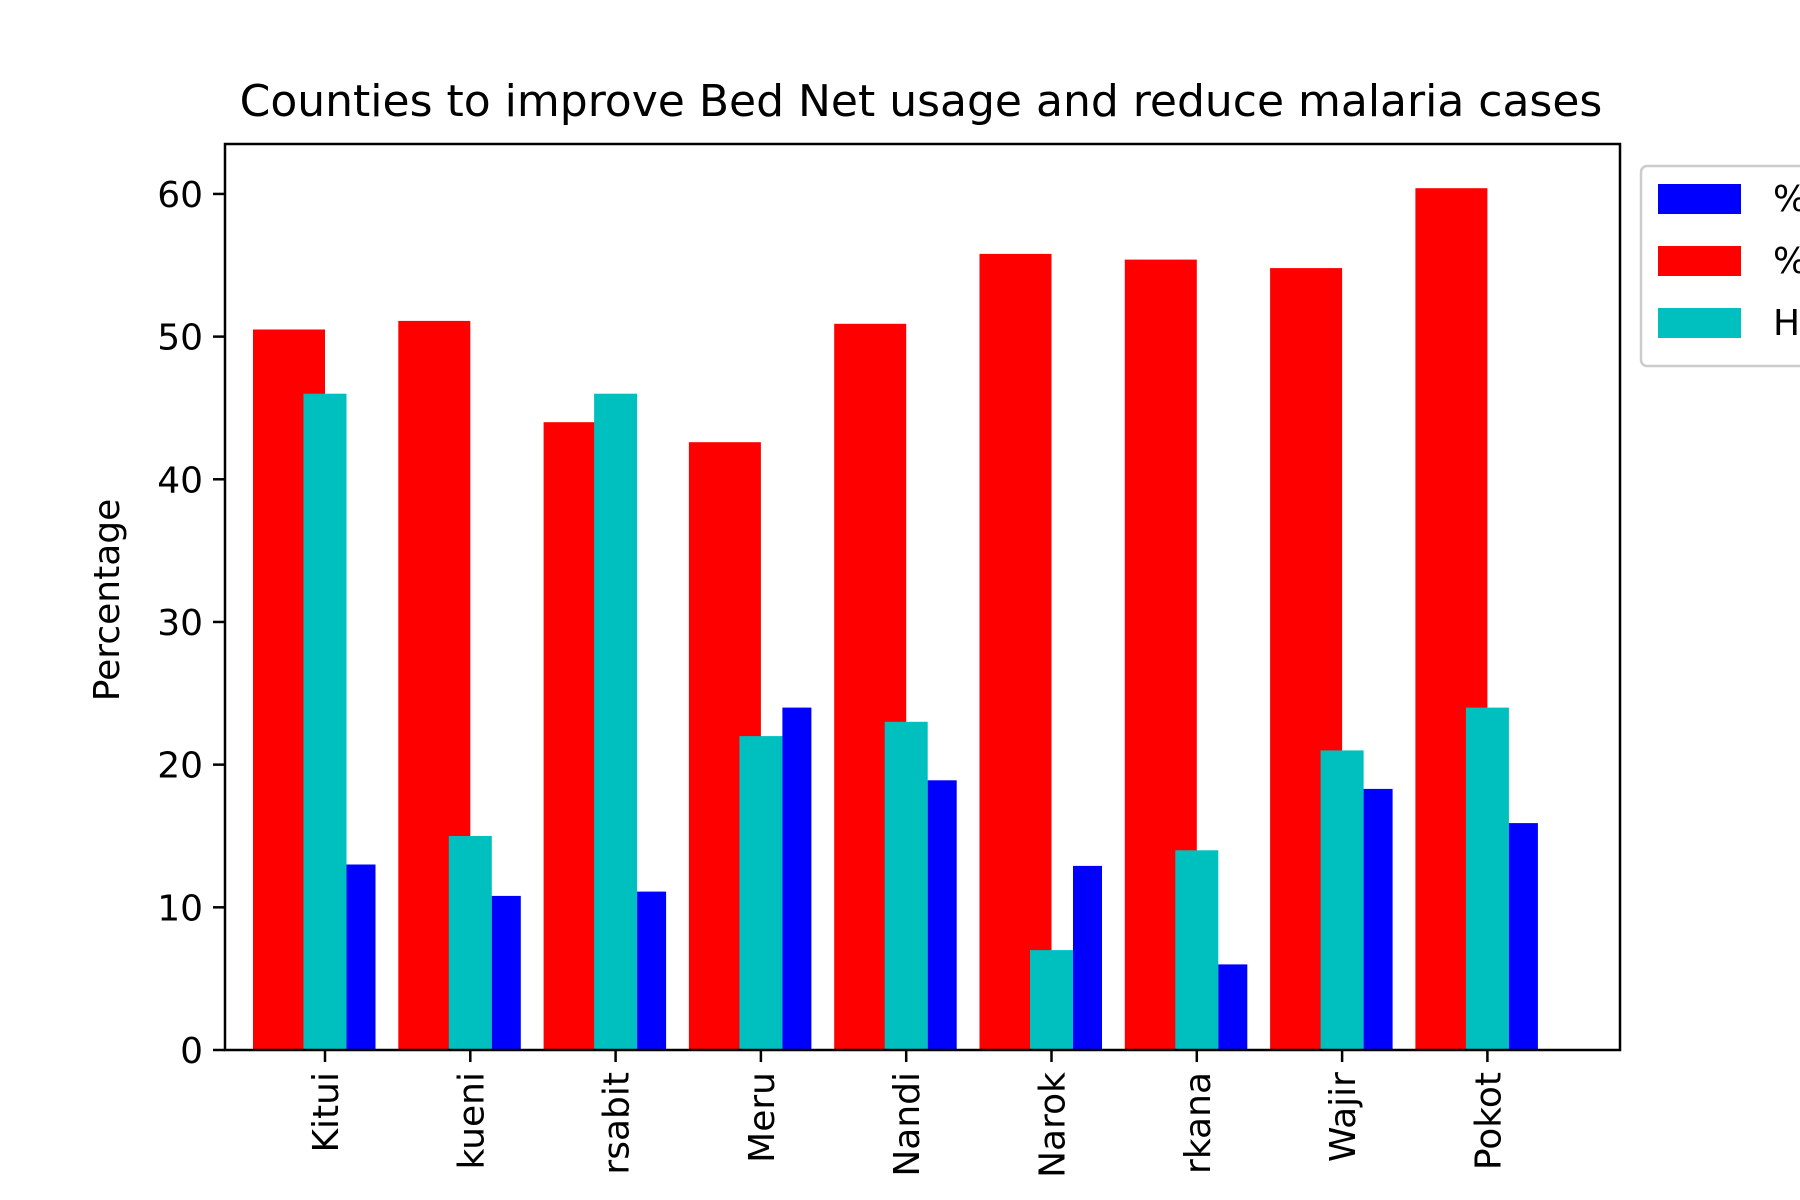 Image resolution: width=1800 pixels, height=1200 pixels. I want to click on legend: %% H, so click(1719, 266).